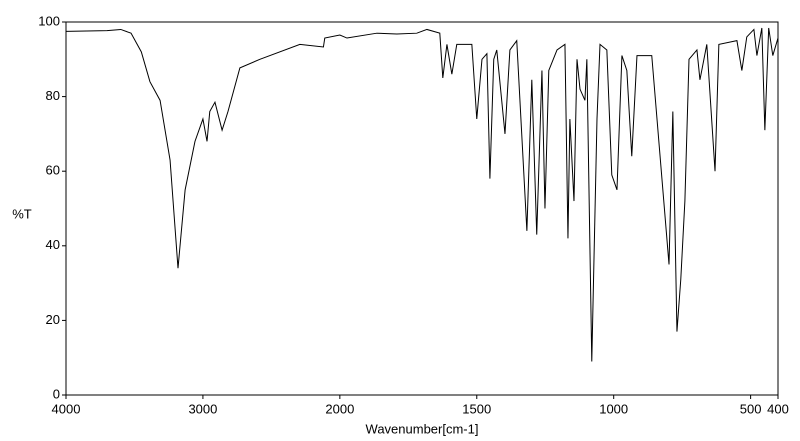 Image resolution: width=800 pixels, height=441 pixels. Describe the element at coordinates (751, 408) in the screenshot. I see `x-tick-label: 500` at that location.